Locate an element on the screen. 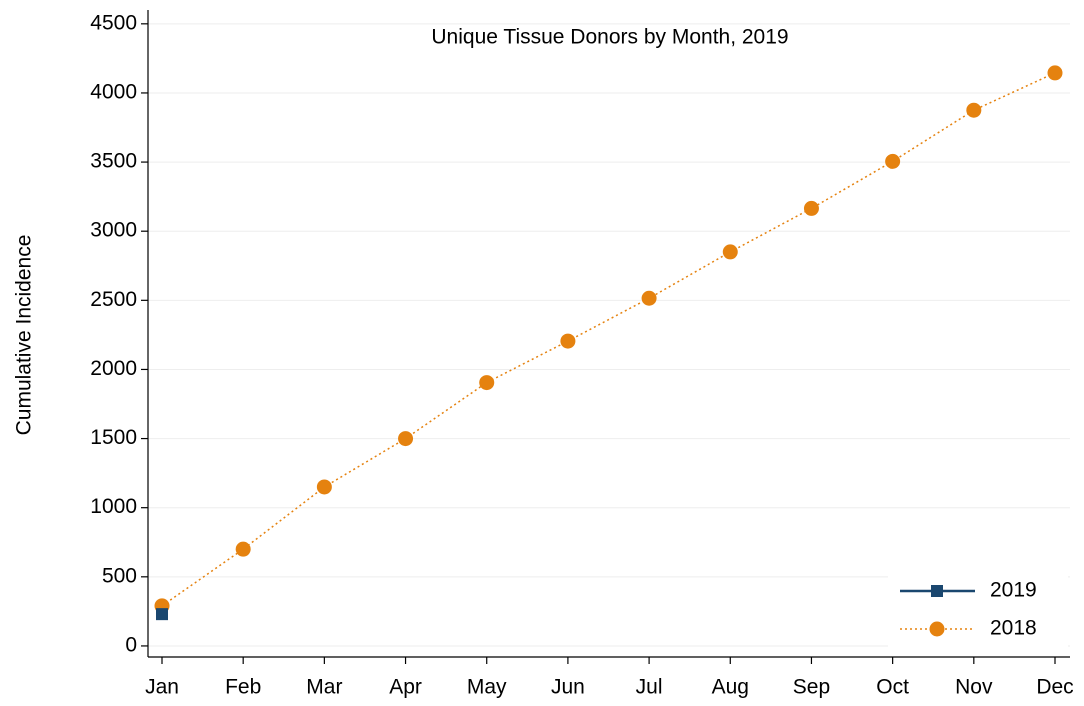 The height and width of the screenshot is (706, 1084). y-tick-label: 3500 is located at coordinates (113, 161).